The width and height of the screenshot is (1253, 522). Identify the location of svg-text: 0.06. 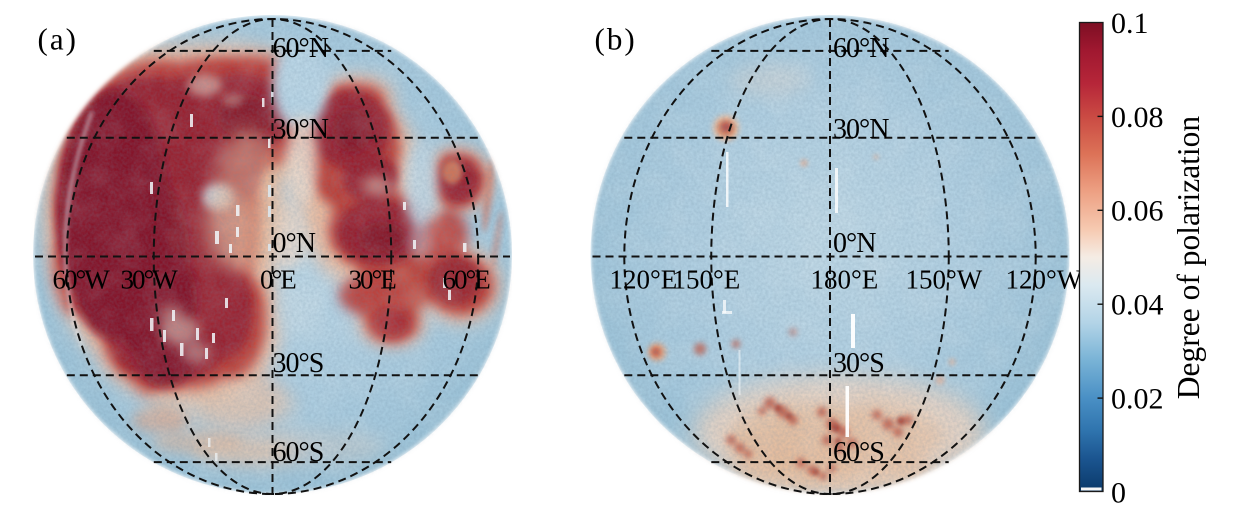
(1137, 211).